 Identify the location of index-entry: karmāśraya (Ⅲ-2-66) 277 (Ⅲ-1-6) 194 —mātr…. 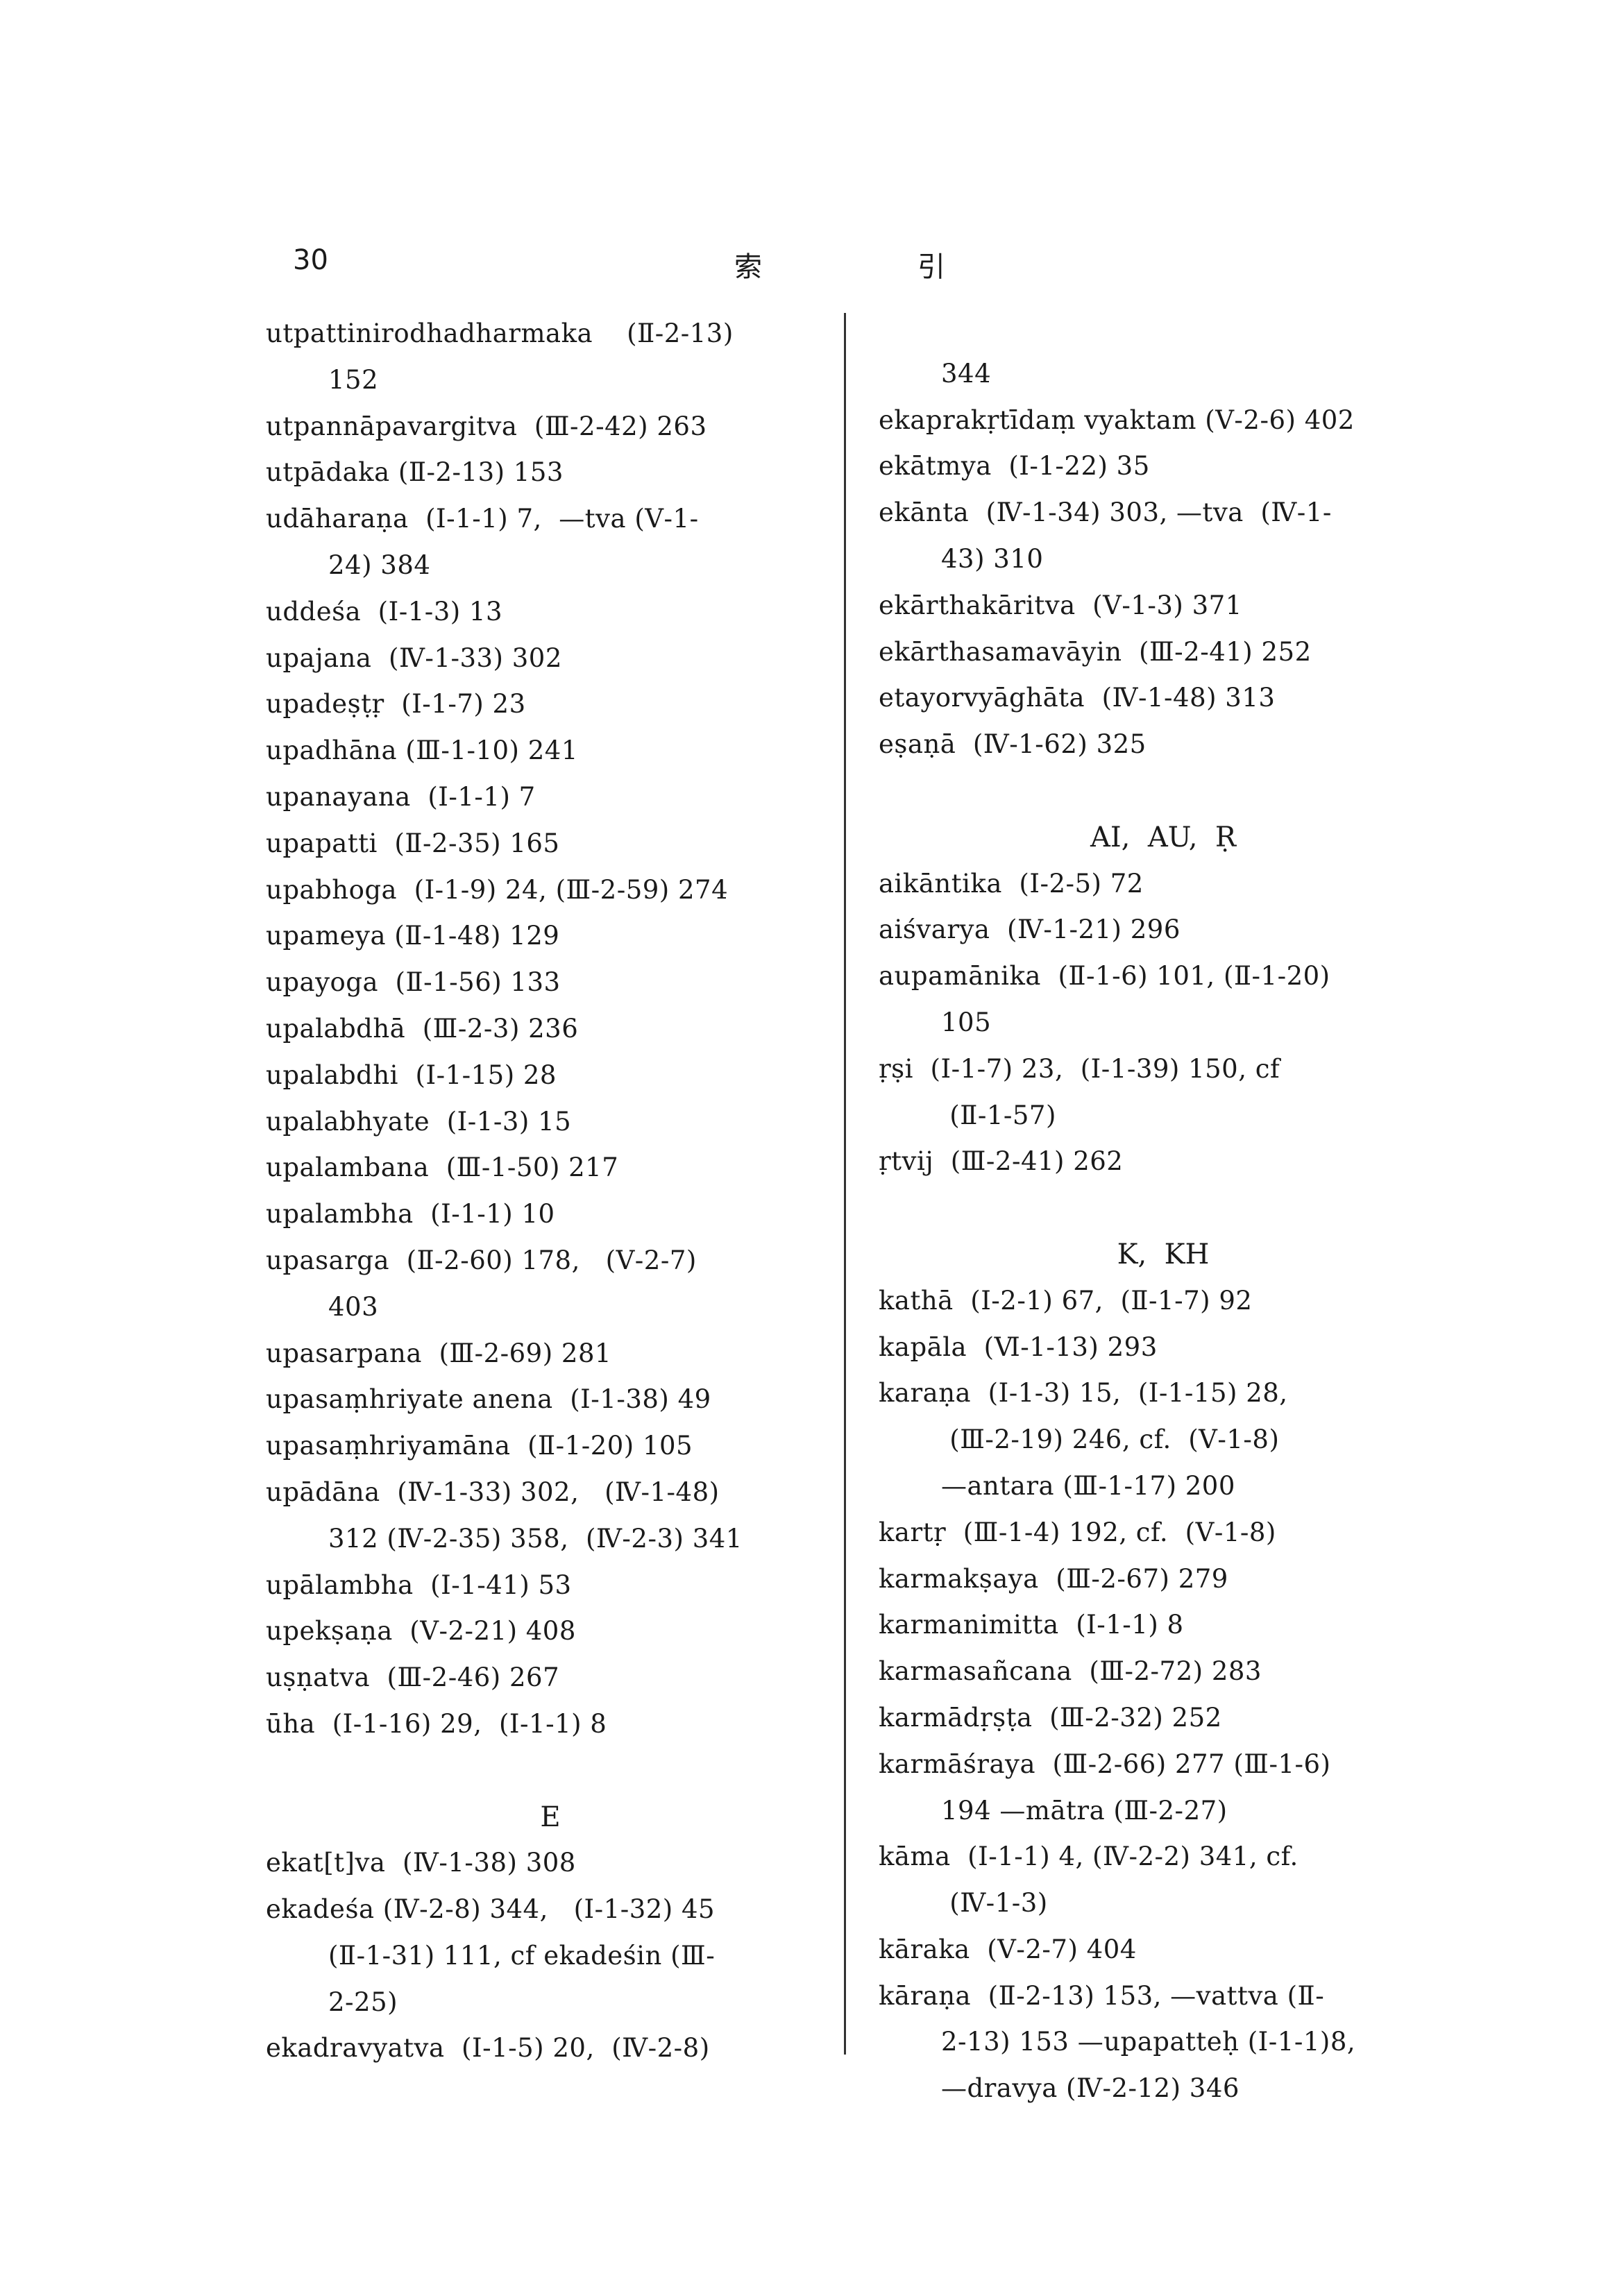
(1163, 1788).